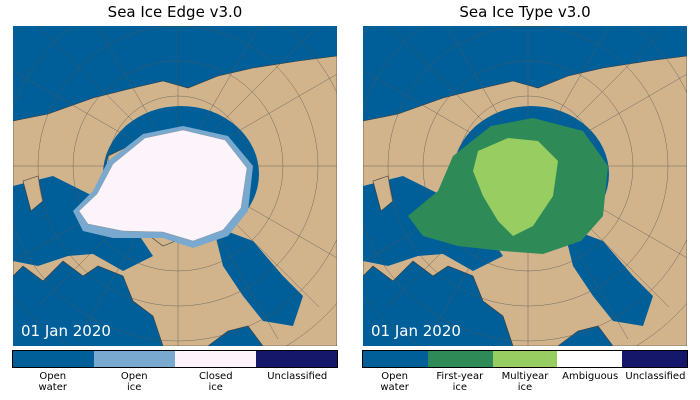 The height and width of the screenshot is (400, 700). I want to click on colorbar-labels: Open water Open ice Closed ice Unclassified, so click(175, 382).